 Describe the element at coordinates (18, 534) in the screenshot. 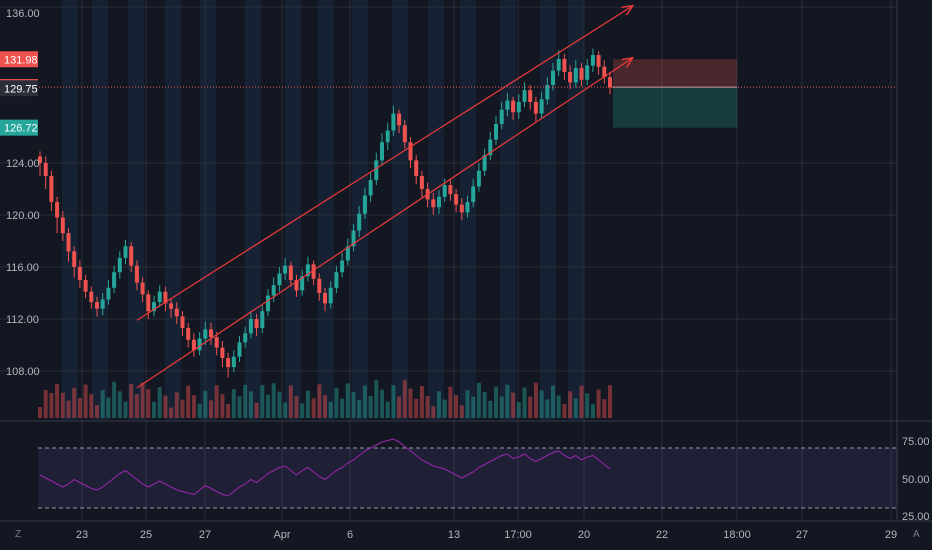

I see `timezone-button: Z` at that location.